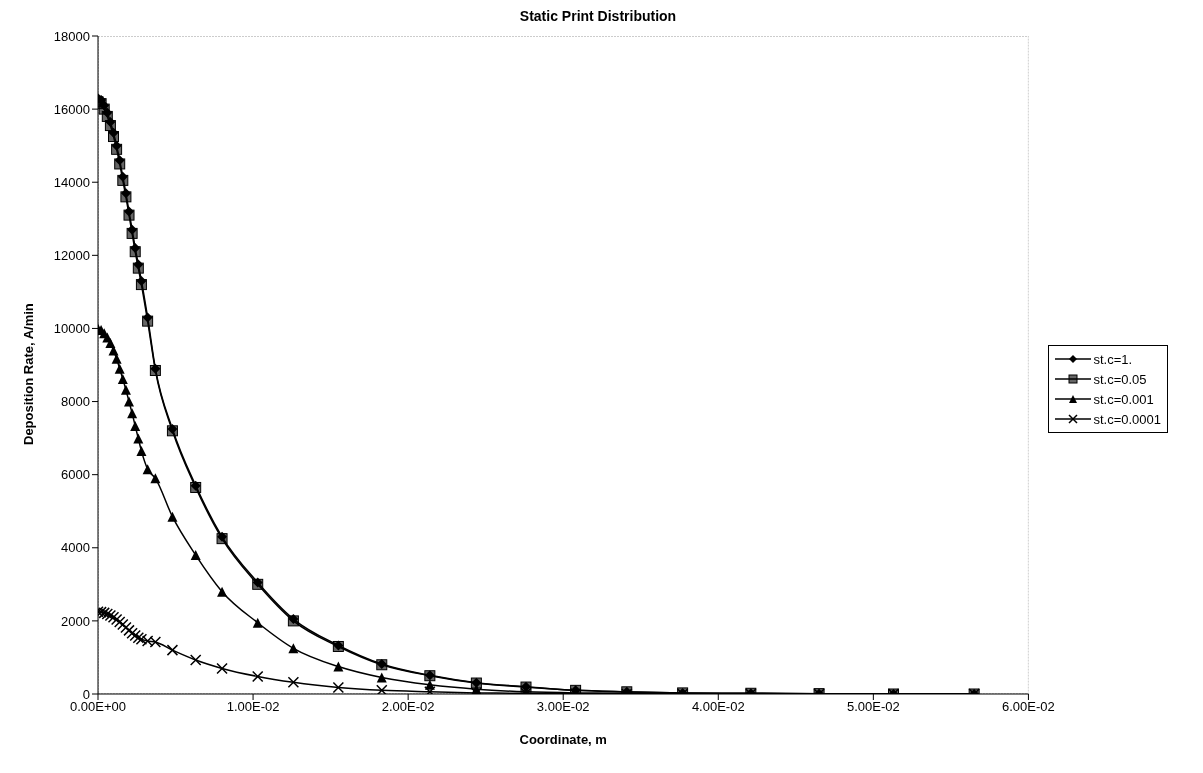 The height and width of the screenshot is (773, 1203). Describe the element at coordinates (86, 694) in the screenshot. I see `y-tick-label: 0` at that location.